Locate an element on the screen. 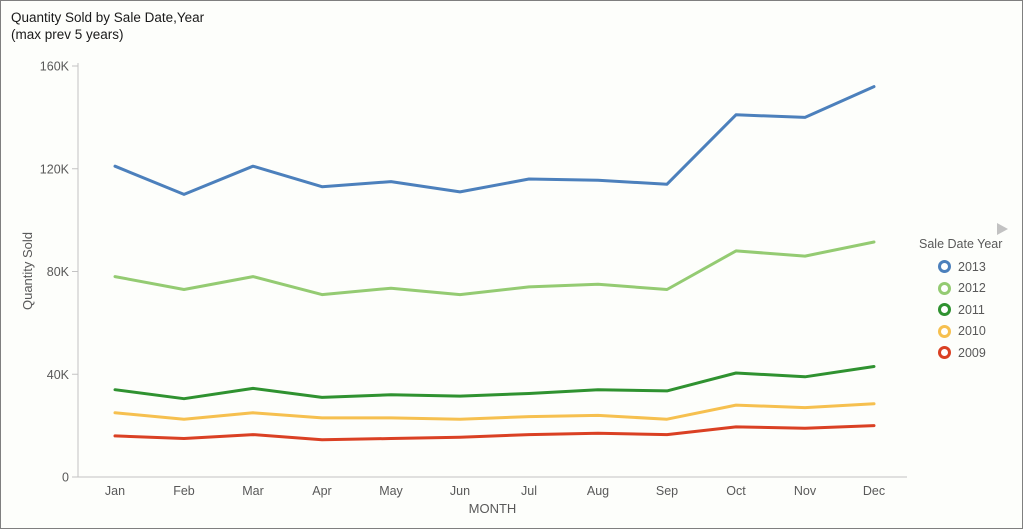 This screenshot has height=529, width=1023. x-tick-label: Sep is located at coordinates (667, 491).